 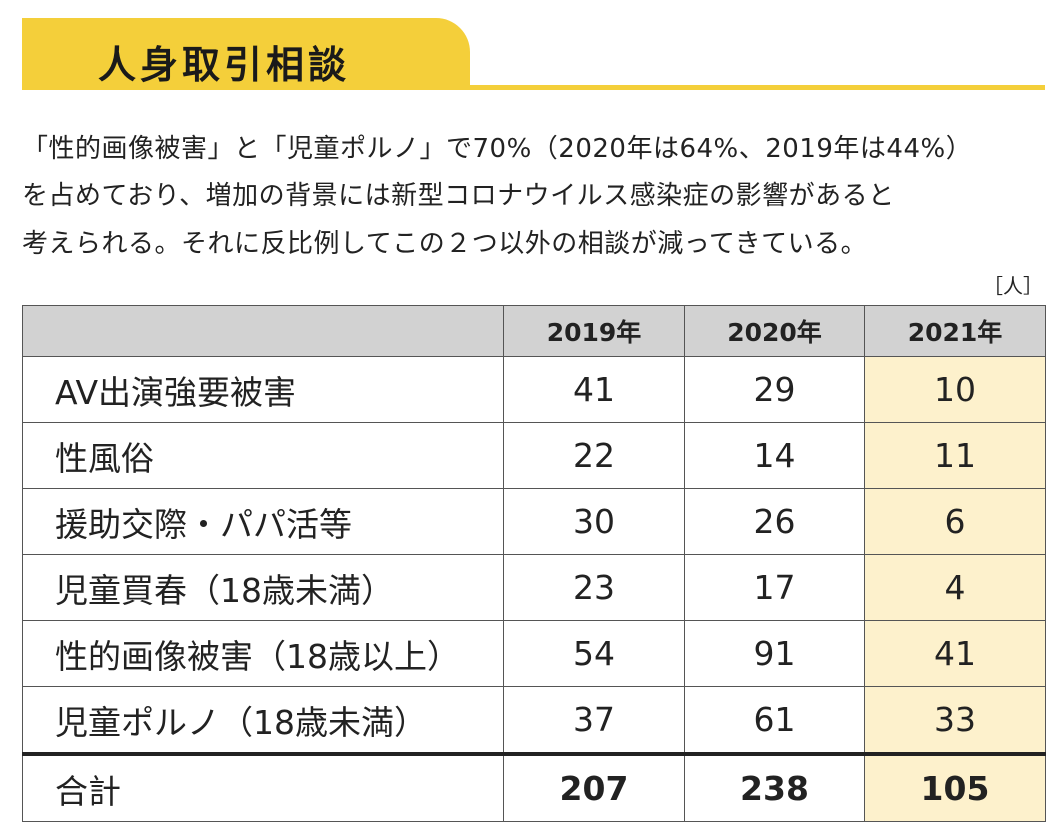 I want to click on data-row: 児童買春（18歳未満） 23 17 4, so click(x=534, y=587).